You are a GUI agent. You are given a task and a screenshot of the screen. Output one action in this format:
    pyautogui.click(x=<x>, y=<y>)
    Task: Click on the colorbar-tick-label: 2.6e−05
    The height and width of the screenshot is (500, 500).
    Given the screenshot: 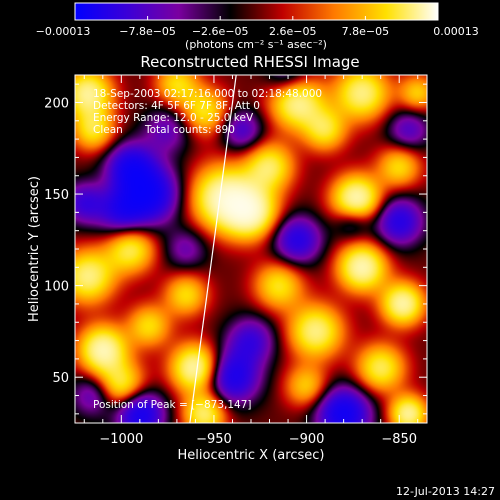 What is the action you would take?
    pyautogui.click(x=292, y=31)
    